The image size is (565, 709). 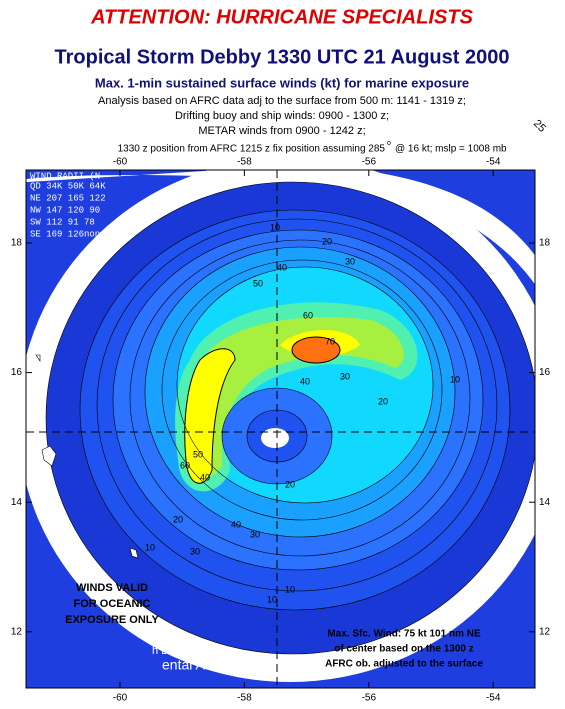 I want to click on note-line: Max. Sfc. Wind: 75 kt 101 nm NE, so click(x=404, y=634).